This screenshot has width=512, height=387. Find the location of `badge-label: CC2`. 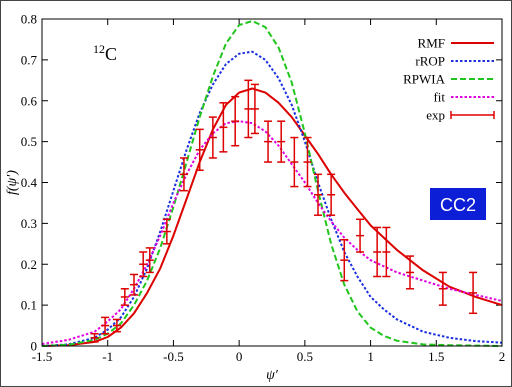

badge-label: CC2 is located at coordinates (458, 205).